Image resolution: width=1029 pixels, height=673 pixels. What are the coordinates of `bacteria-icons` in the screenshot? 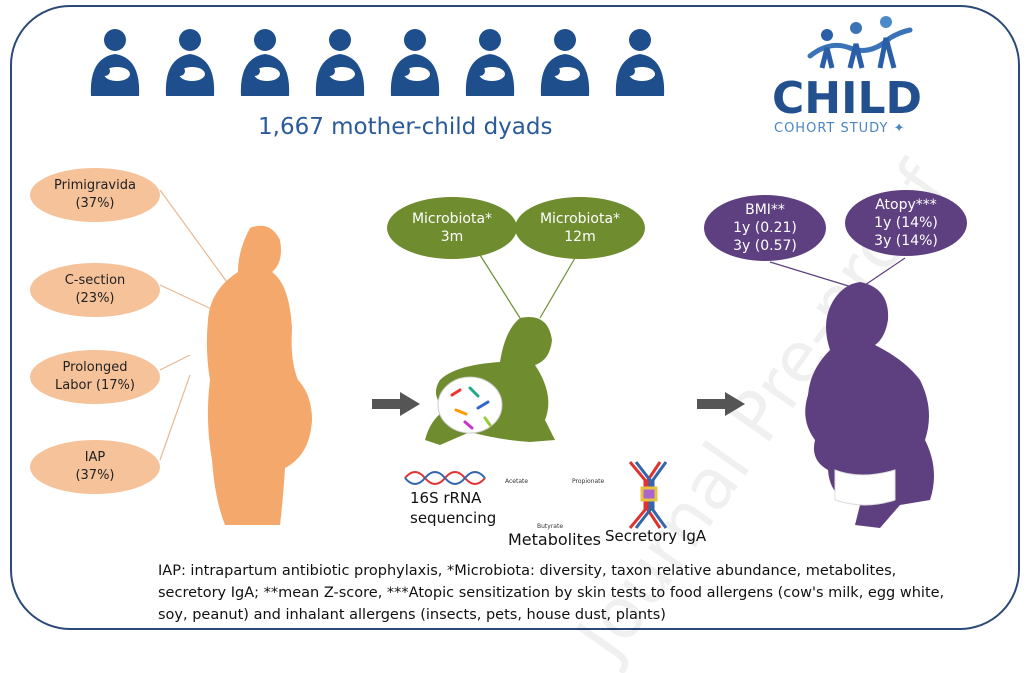 It's located at (471, 408).